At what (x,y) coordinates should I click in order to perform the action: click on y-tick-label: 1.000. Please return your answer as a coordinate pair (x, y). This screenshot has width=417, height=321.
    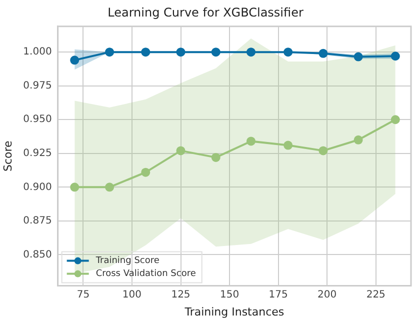
    Looking at the image, I should click on (37, 52).